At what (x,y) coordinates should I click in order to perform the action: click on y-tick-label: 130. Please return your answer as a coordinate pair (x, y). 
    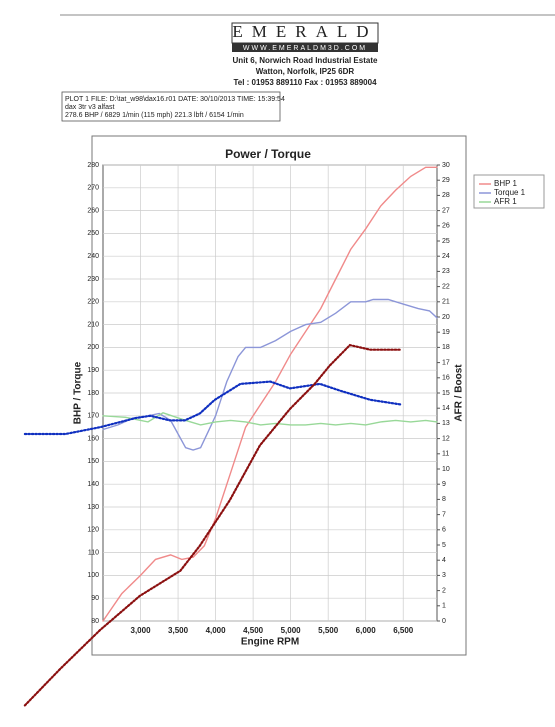
    Looking at the image, I should click on (93, 507).